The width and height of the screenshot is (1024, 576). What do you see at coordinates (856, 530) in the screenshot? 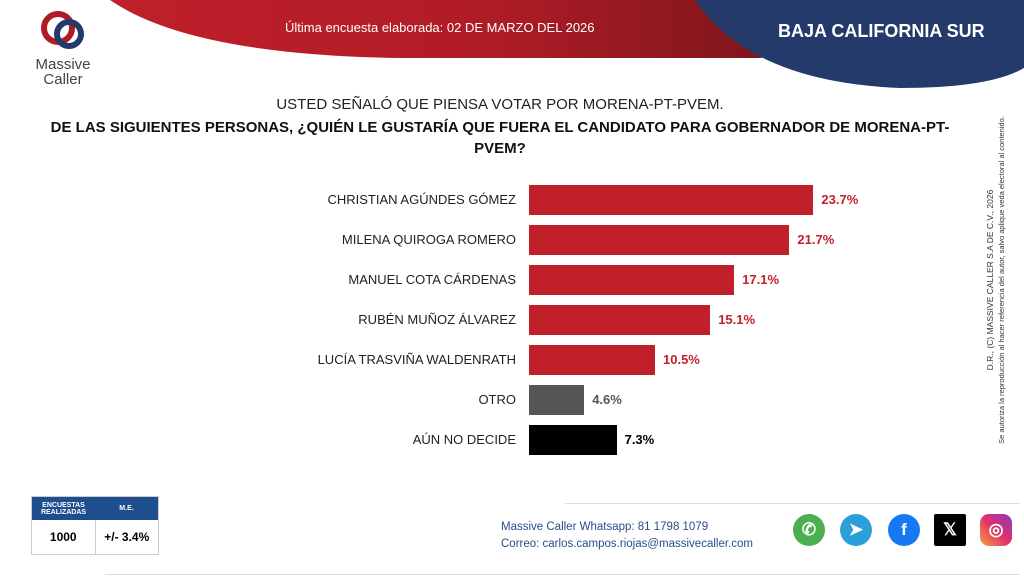
I see `telegram-icon: ➤` at bounding box center [856, 530].